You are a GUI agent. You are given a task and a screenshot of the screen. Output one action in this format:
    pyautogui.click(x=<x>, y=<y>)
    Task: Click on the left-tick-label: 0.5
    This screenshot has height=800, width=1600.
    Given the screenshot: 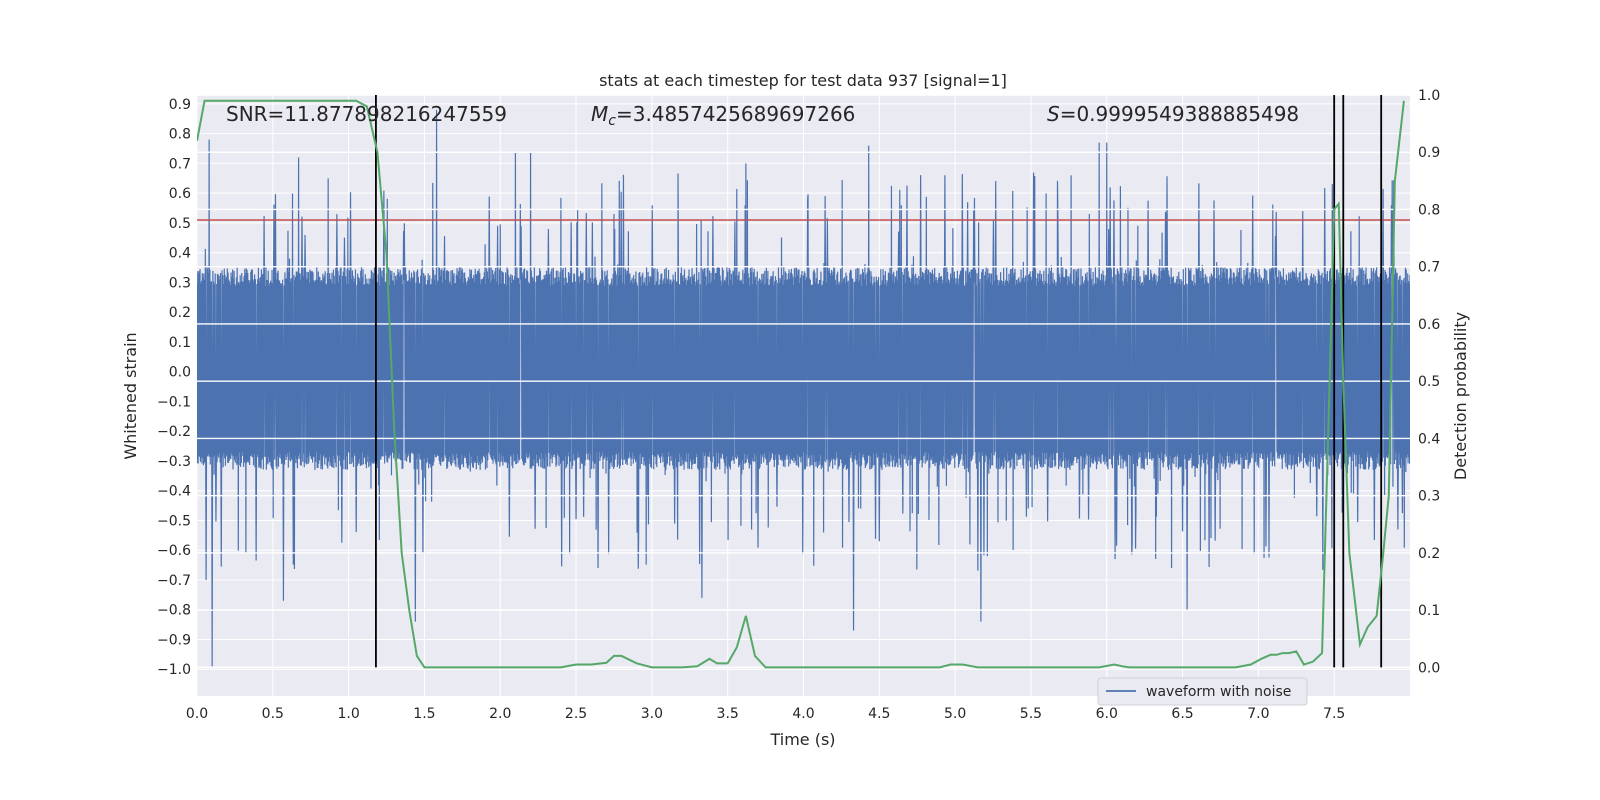 What is the action you would take?
    pyautogui.click(x=180, y=224)
    